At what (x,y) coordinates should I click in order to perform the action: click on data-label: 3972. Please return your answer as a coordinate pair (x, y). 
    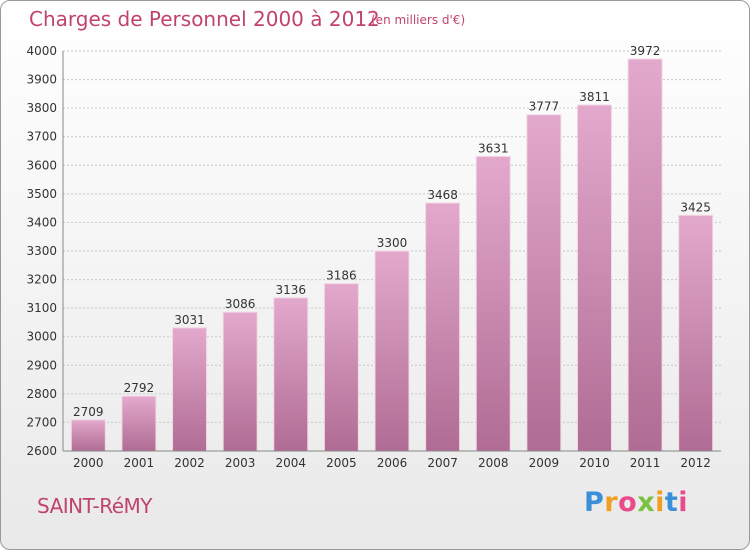
    Looking at the image, I should click on (645, 51).